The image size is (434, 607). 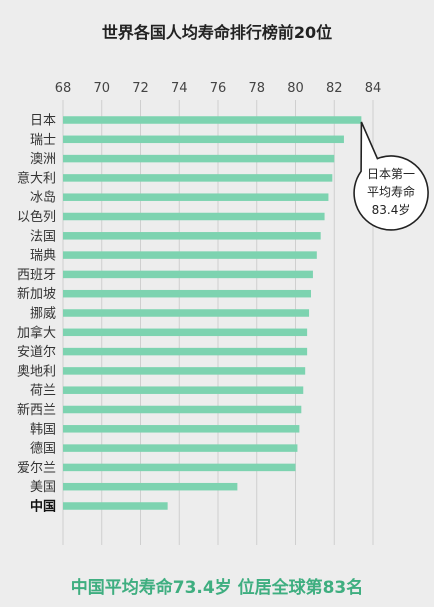 What do you see at coordinates (36, 371) in the screenshot?
I see `category-label-13: 奥地利` at bounding box center [36, 371].